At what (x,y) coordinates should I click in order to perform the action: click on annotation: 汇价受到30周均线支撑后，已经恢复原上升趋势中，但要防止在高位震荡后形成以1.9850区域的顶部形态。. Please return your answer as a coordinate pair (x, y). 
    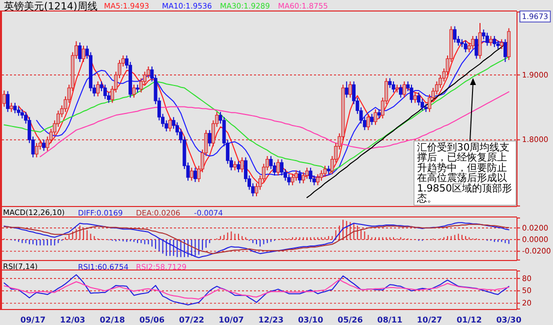
    Looking at the image, I should click on (464, 173).